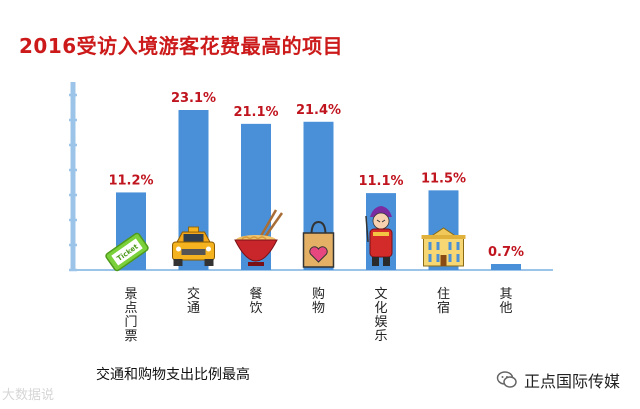 This screenshot has height=409, width=640. What do you see at coordinates (379, 236) in the screenshot?
I see `opera-performer-icon` at bounding box center [379, 236].